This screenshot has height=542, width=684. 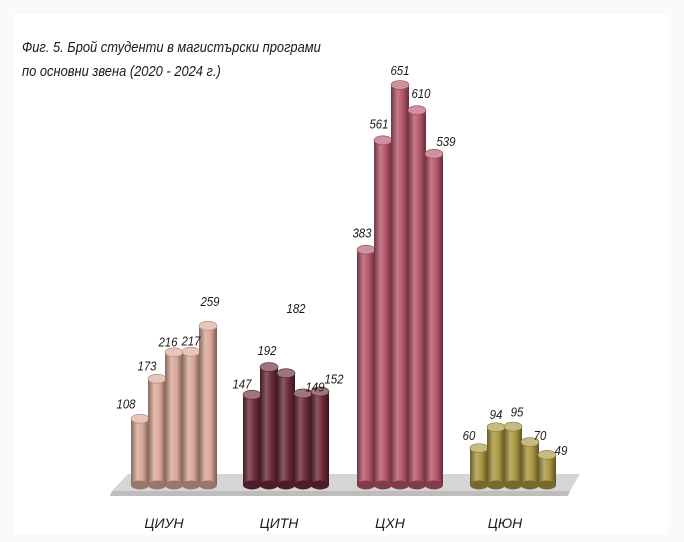 What do you see at coordinates (340, 493) in the screenshot?
I see `chart-floor-edge` at bounding box center [340, 493].